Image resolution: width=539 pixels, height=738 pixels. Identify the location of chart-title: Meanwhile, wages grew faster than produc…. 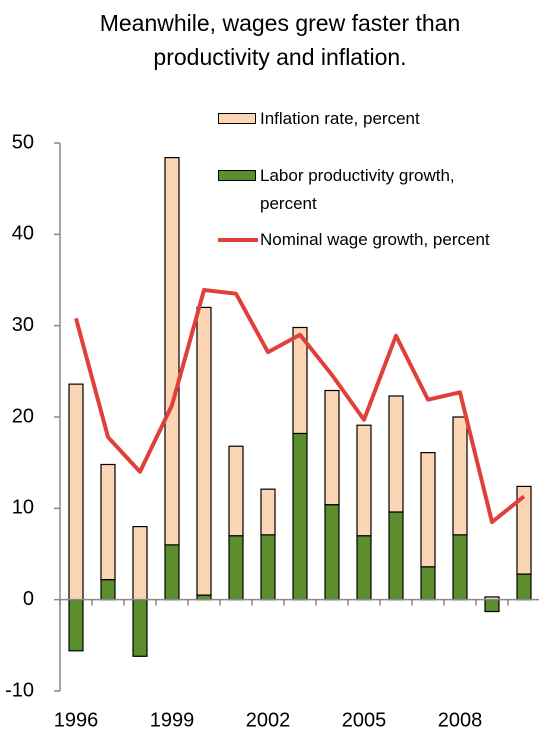
(280, 40).